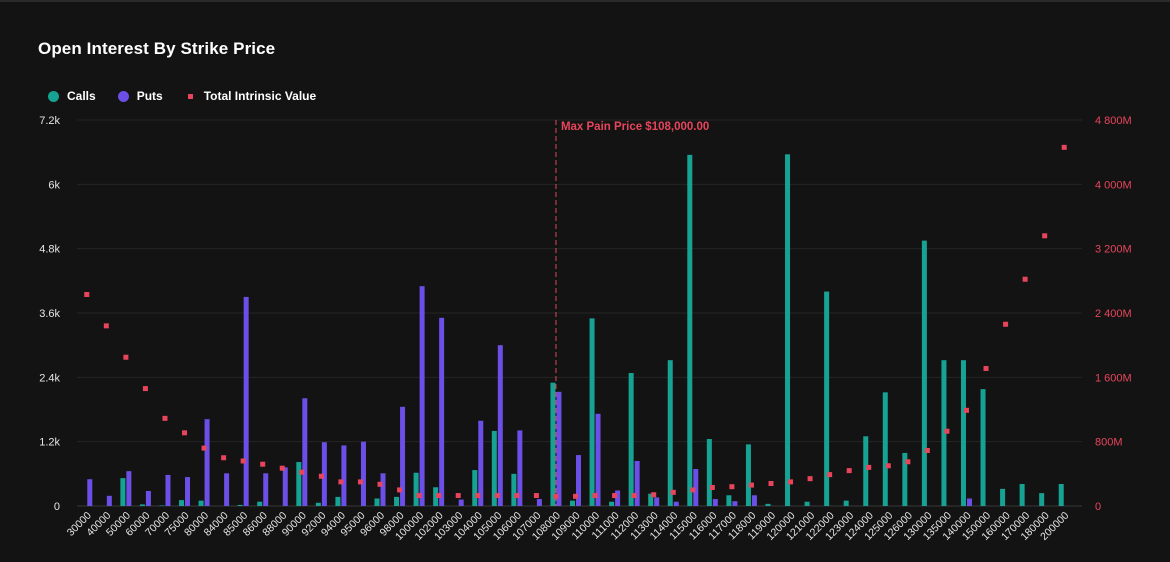  What do you see at coordinates (140, 96) in the screenshot?
I see `legend-item-puts: Puts` at bounding box center [140, 96].